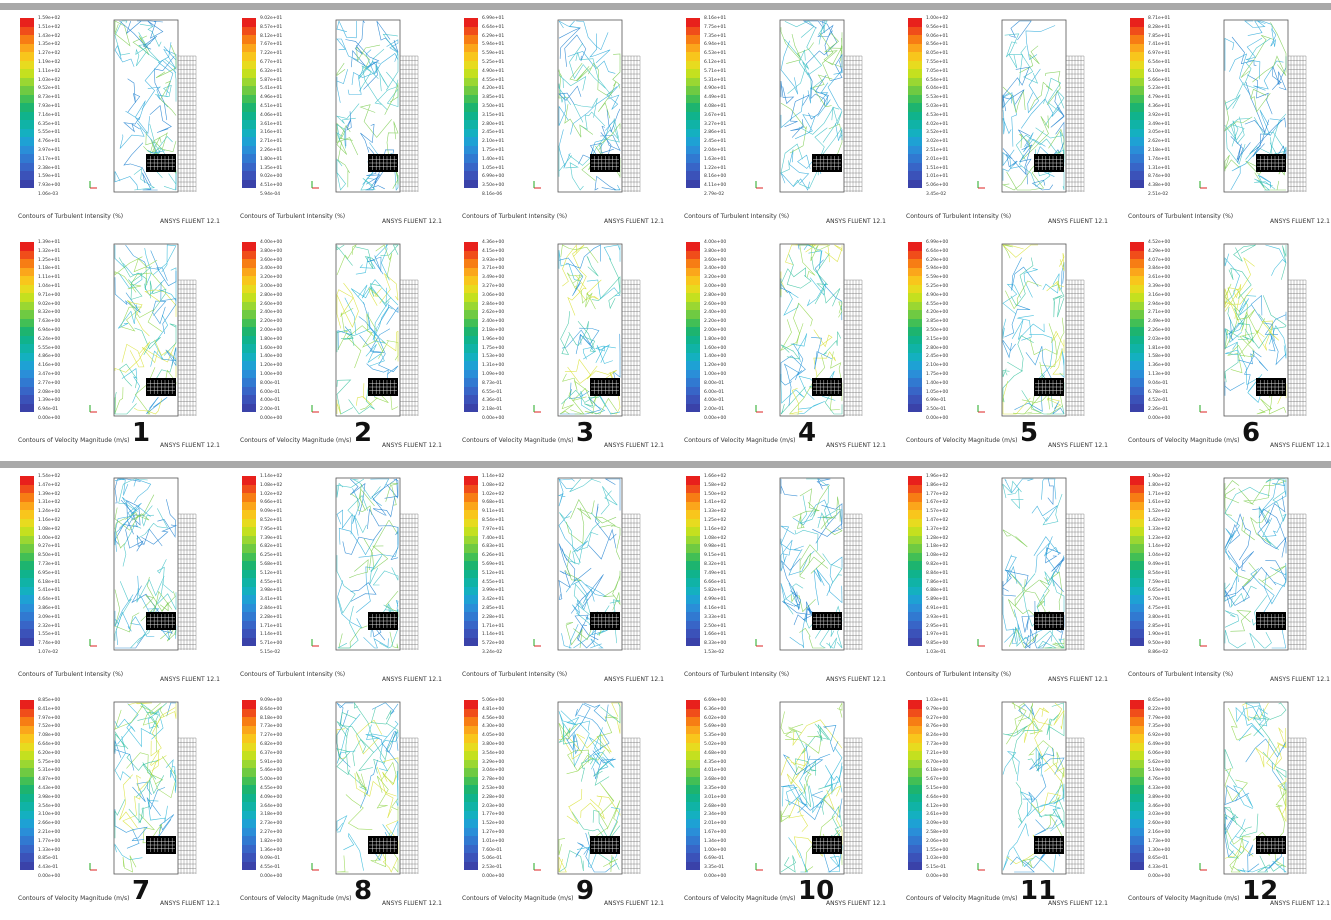 The width and height of the screenshot is (1331, 920). I want to click on colorbar-tick-label: 6.18e+01, so click(49, 582).